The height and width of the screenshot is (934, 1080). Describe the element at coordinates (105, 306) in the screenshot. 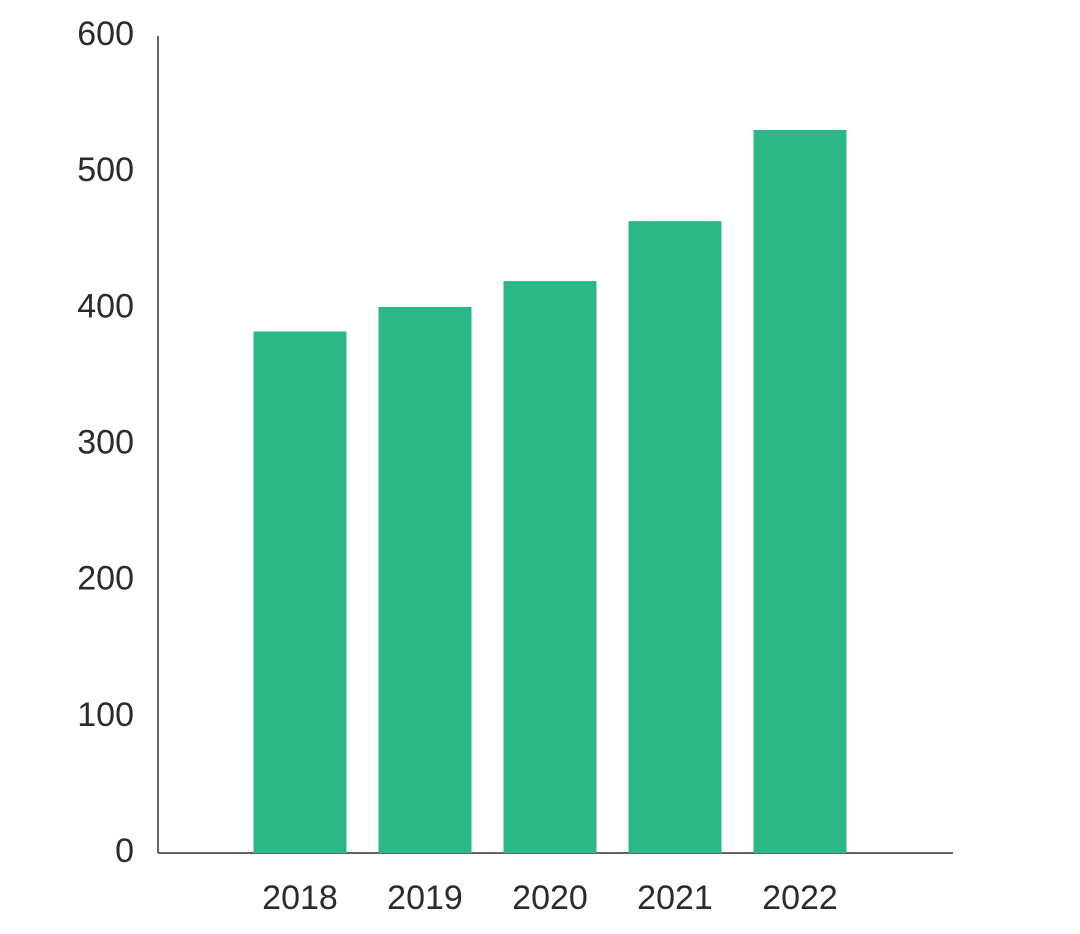

I see `y-tick-label: 400` at that location.